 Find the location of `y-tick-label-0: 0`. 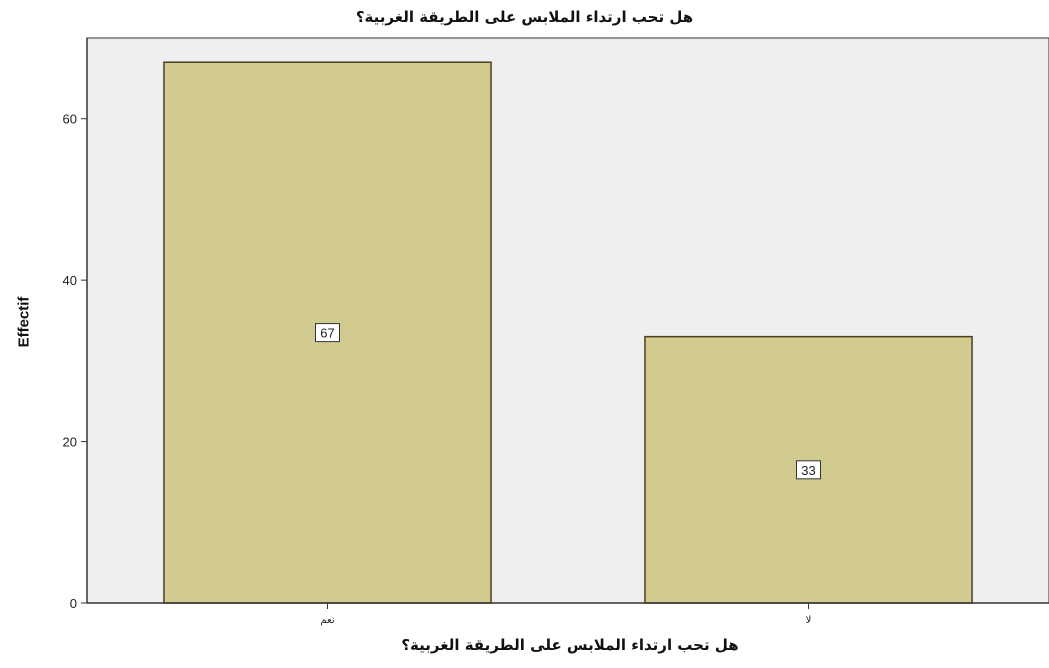

y-tick-label-0: 0 is located at coordinates (73, 603).